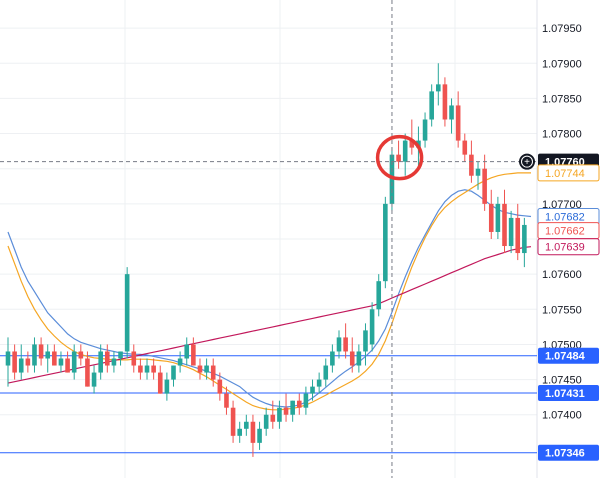 This screenshot has height=483, width=603. I want to click on y-tick-label: 1.07400, so click(562, 416).